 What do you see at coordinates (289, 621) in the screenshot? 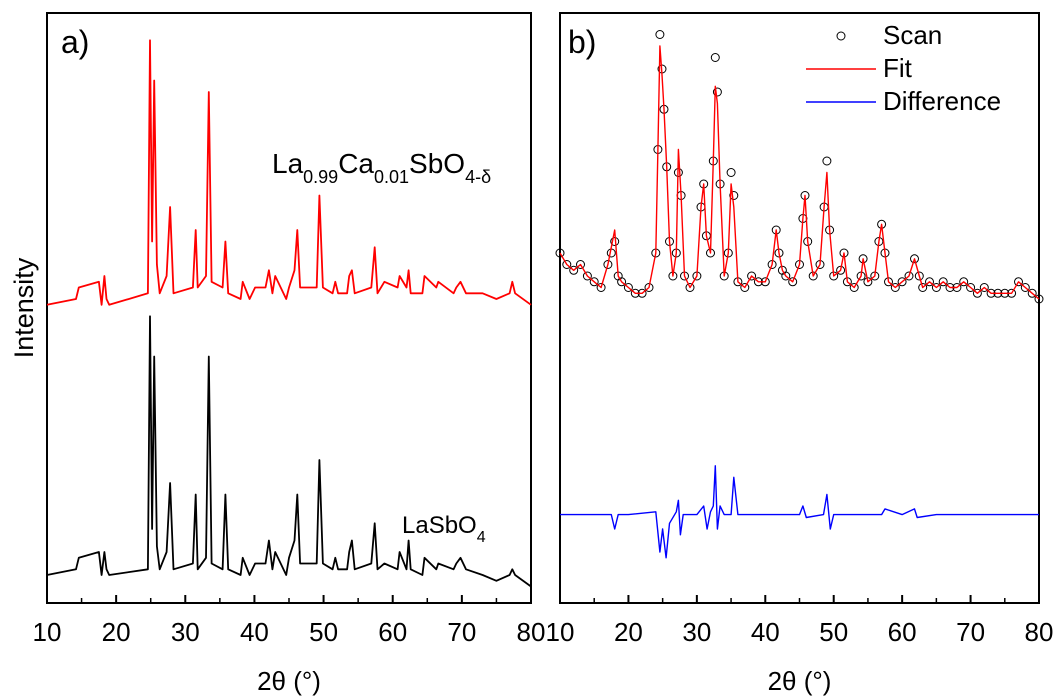
I see `panel-a-x-ticks: 10 20 30 40 50 60 70 80` at bounding box center [289, 621].